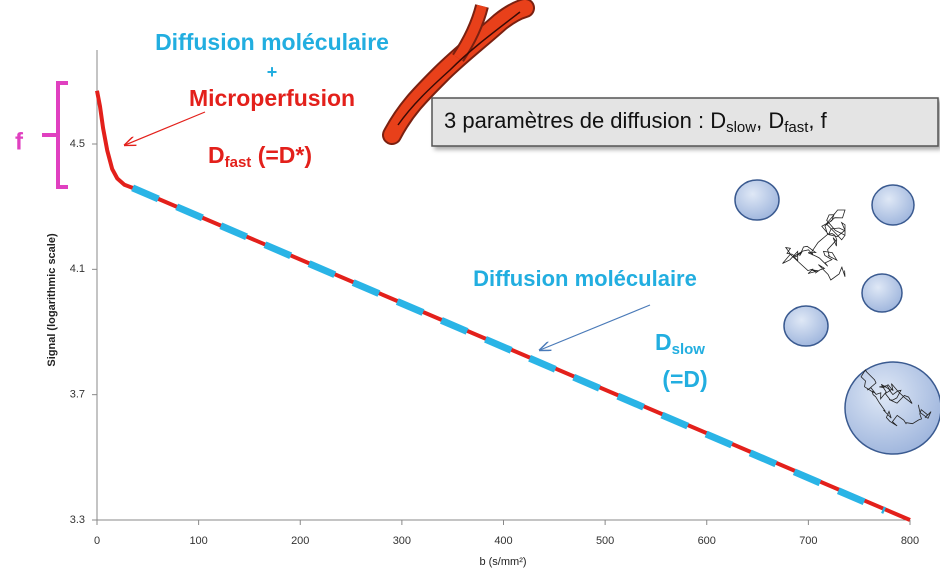 This screenshot has width=940, height=570. What do you see at coordinates (52, 300) in the screenshot?
I see `y-axis-label: Signal (logarithmic scale)` at bounding box center [52, 300].